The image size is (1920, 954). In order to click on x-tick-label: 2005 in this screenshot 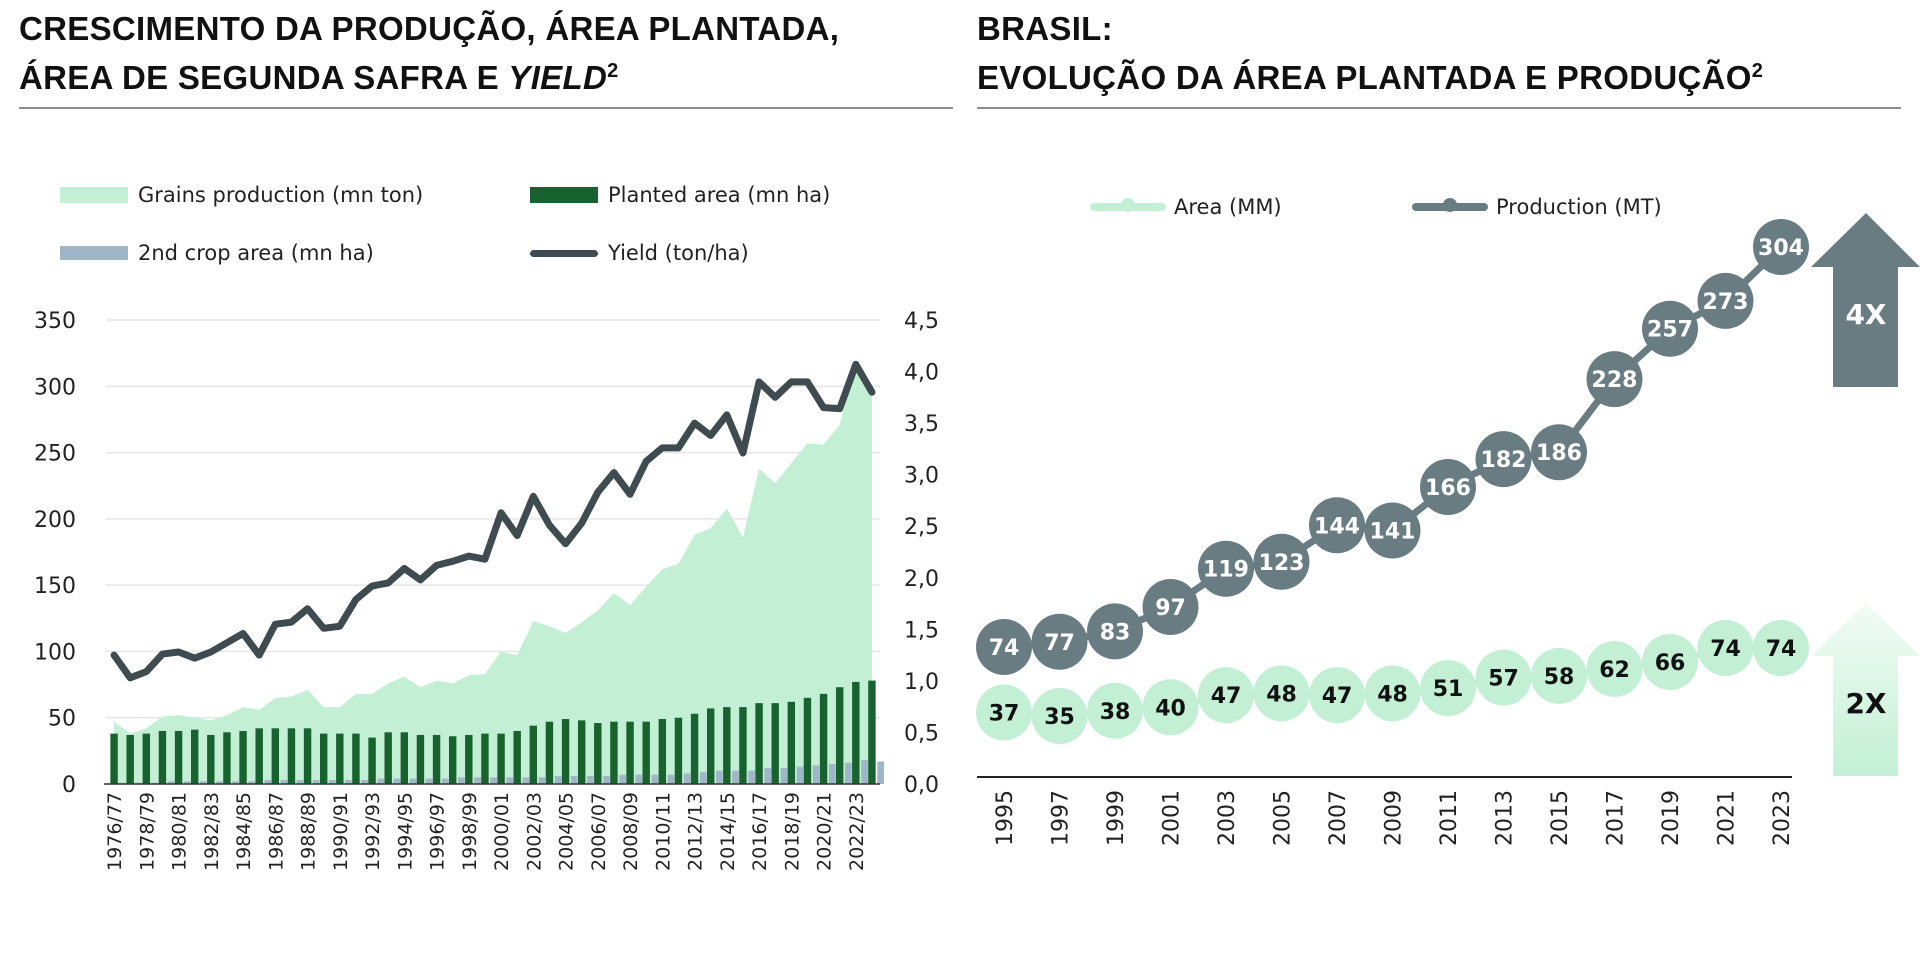, I will do `click(1283, 818)`.